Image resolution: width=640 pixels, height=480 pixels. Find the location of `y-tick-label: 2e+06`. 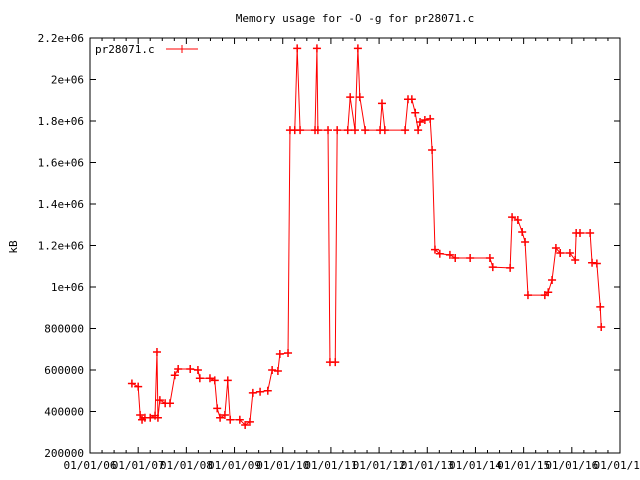

y-tick-label: 2e+06 is located at coordinates (67, 80).